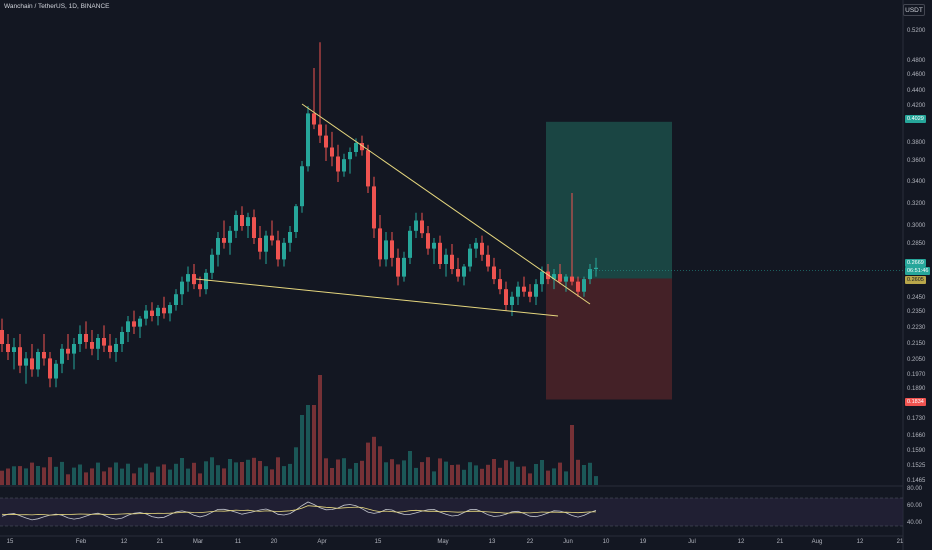 This screenshot has height=550, width=932. I want to click on time-tick-label: 15, so click(10, 542).